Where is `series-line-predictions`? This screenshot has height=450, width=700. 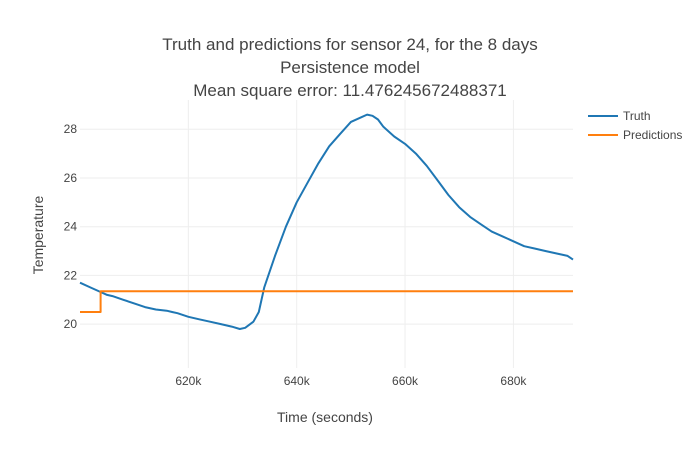
series-line-predictions is located at coordinates (326, 301).